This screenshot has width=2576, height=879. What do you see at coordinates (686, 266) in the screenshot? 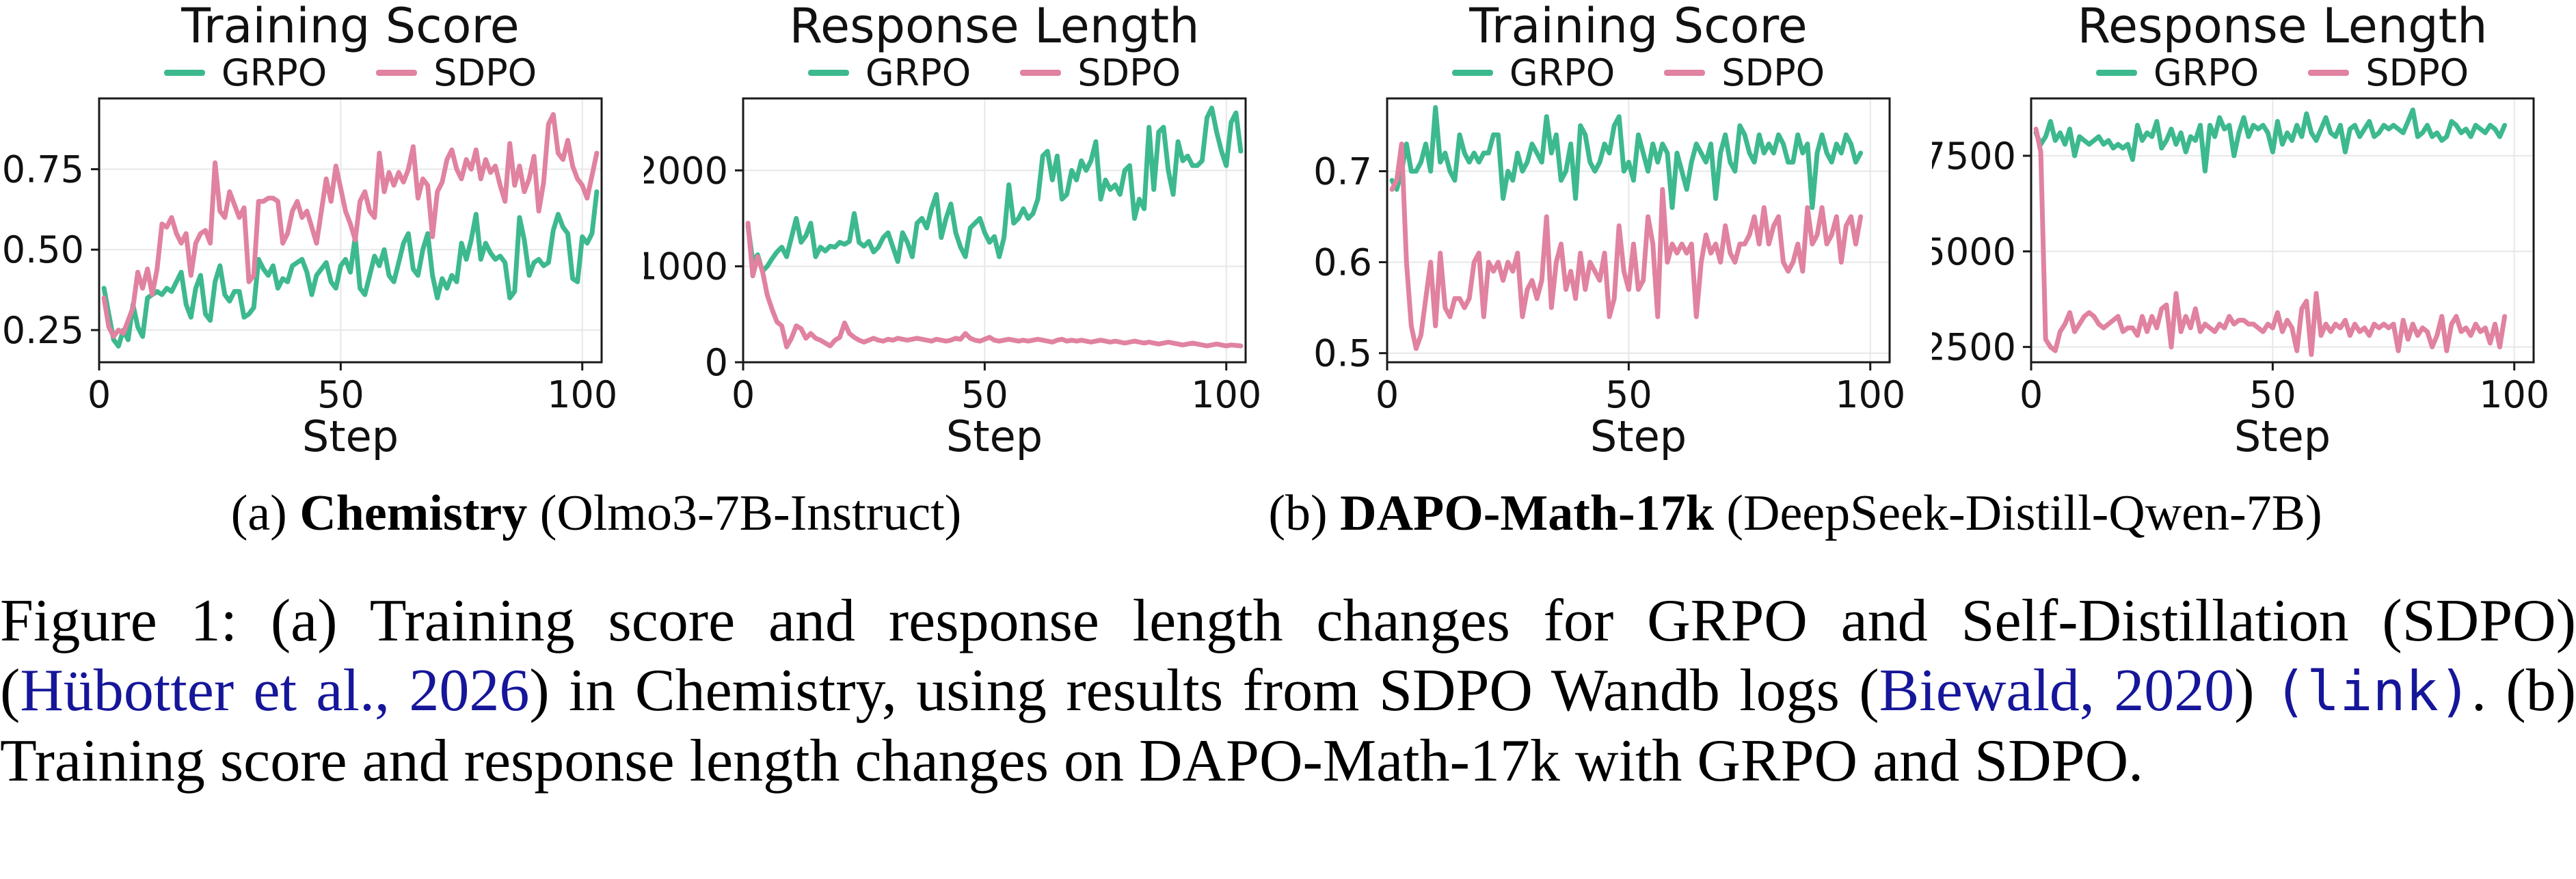
I see `y-tick-label: 1000` at bounding box center [686, 266].